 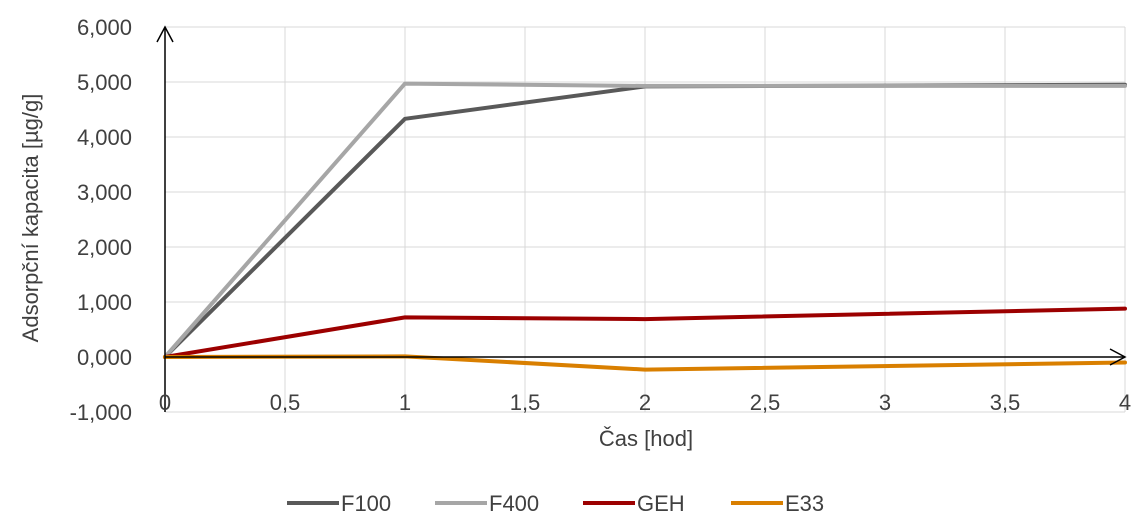 I want to click on x-axis-arrow, so click(x=1118, y=357).